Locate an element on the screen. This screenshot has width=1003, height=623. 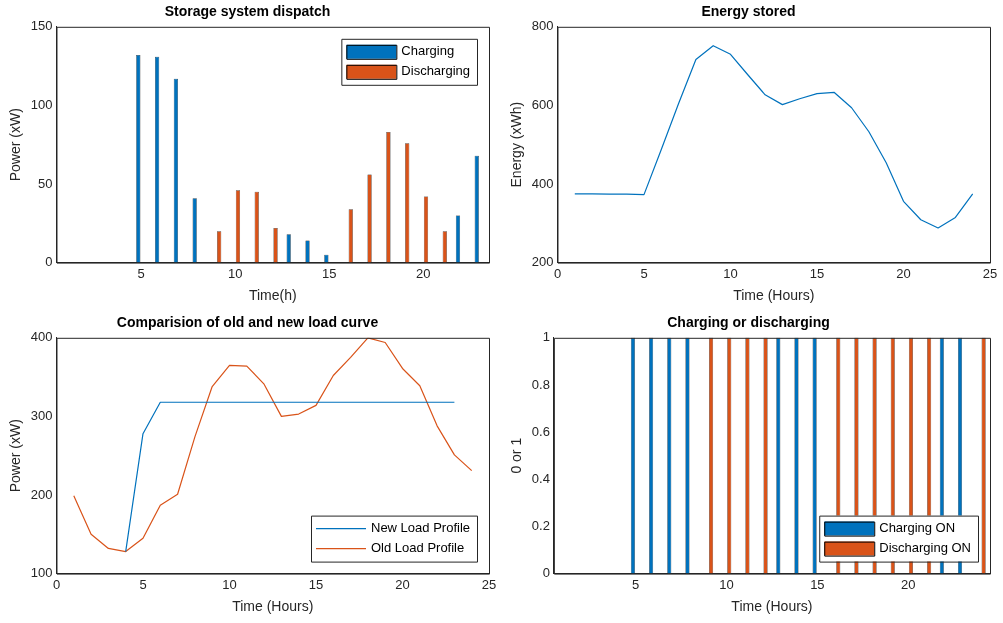
y-tick-label: 1 is located at coordinates (546, 337).